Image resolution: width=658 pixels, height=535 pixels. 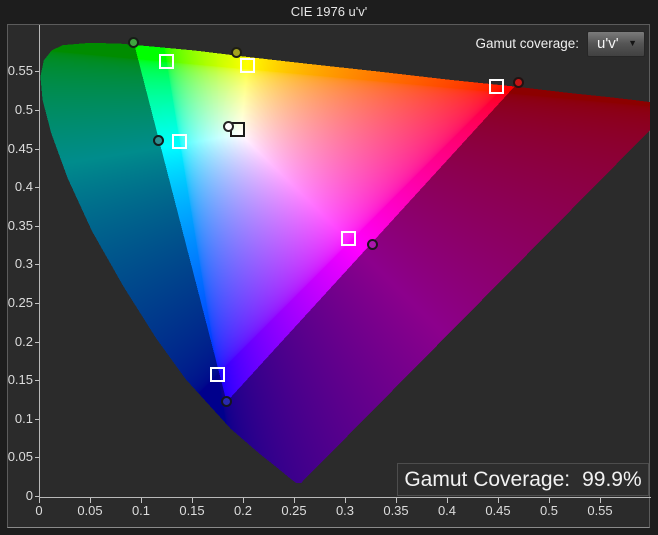 I want to click on gamut-coverage-readout-value: 99.9%, so click(x=612, y=479).